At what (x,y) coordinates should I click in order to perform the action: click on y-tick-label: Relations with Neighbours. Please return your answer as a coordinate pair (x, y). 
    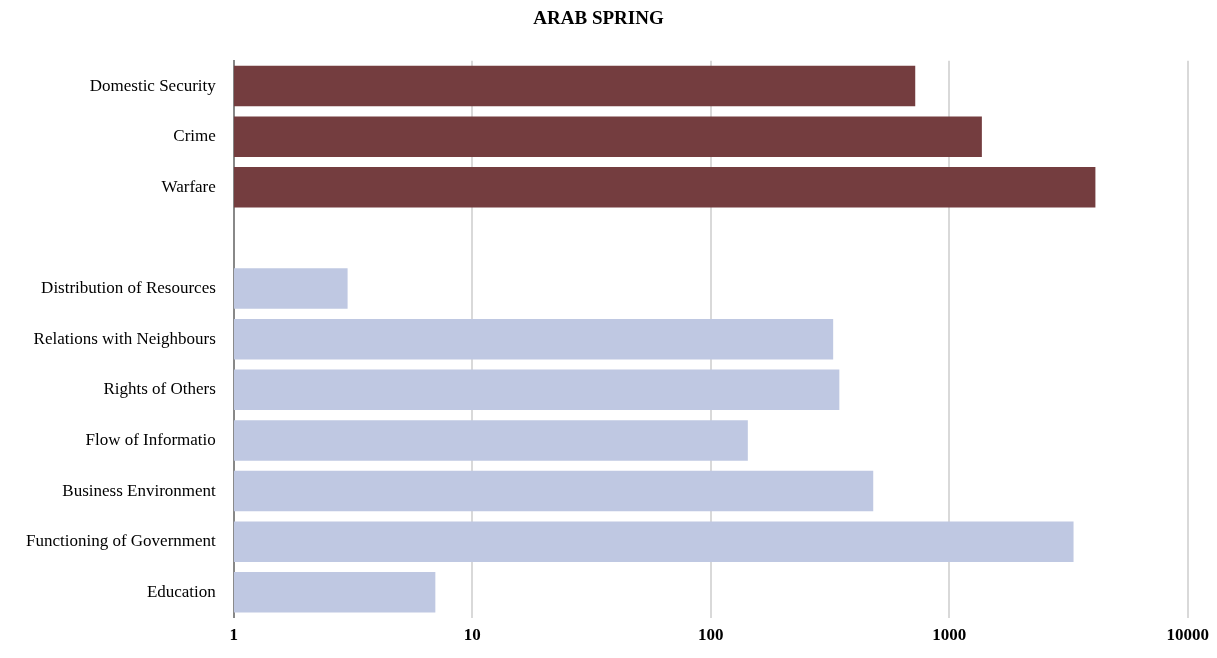
    Looking at the image, I should click on (124, 338).